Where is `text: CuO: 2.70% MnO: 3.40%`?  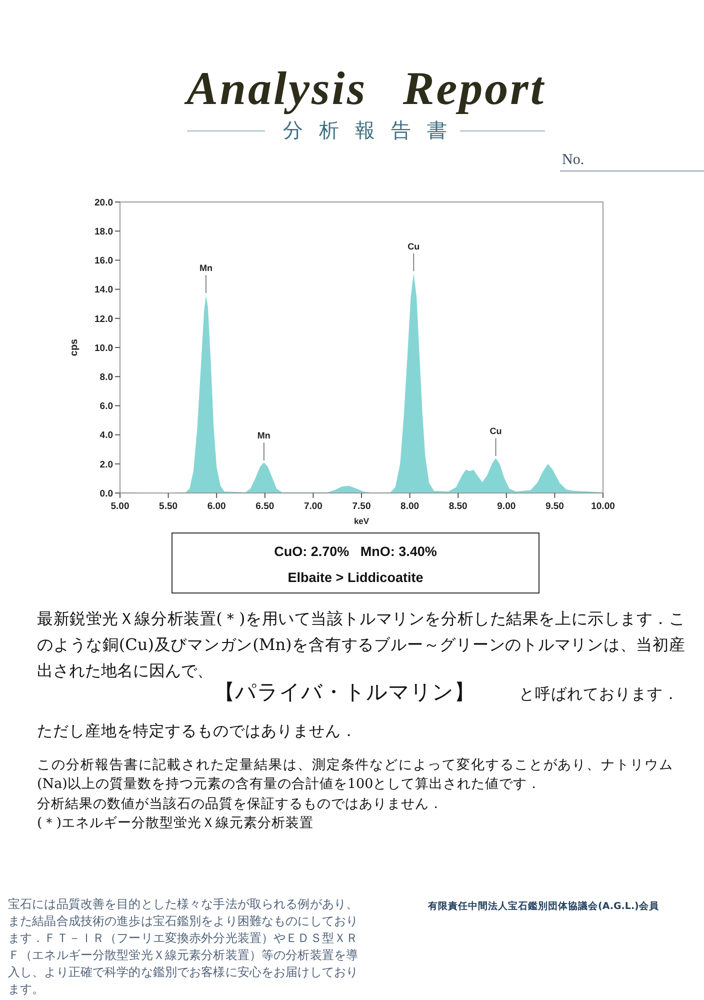 text: CuO: 2.70% MnO: 3.40% is located at coordinates (355, 551).